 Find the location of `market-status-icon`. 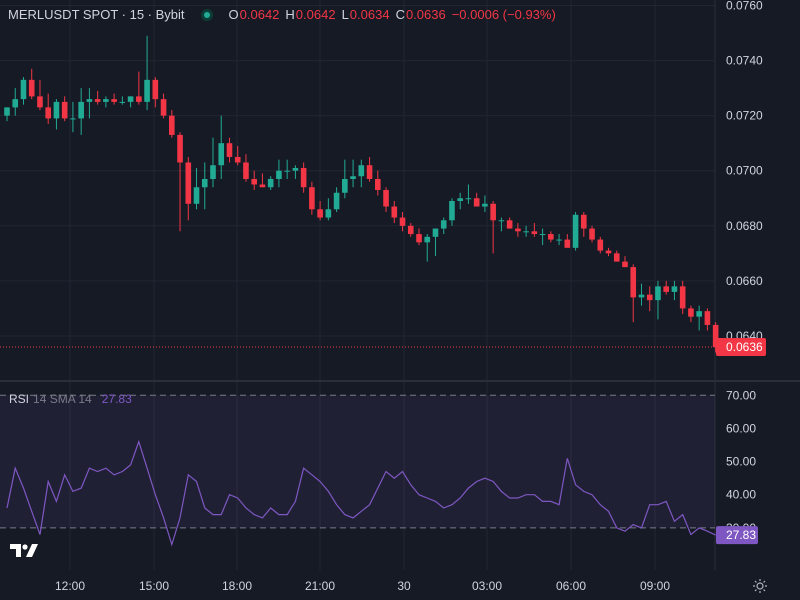

market-status-icon is located at coordinates (206, 14).